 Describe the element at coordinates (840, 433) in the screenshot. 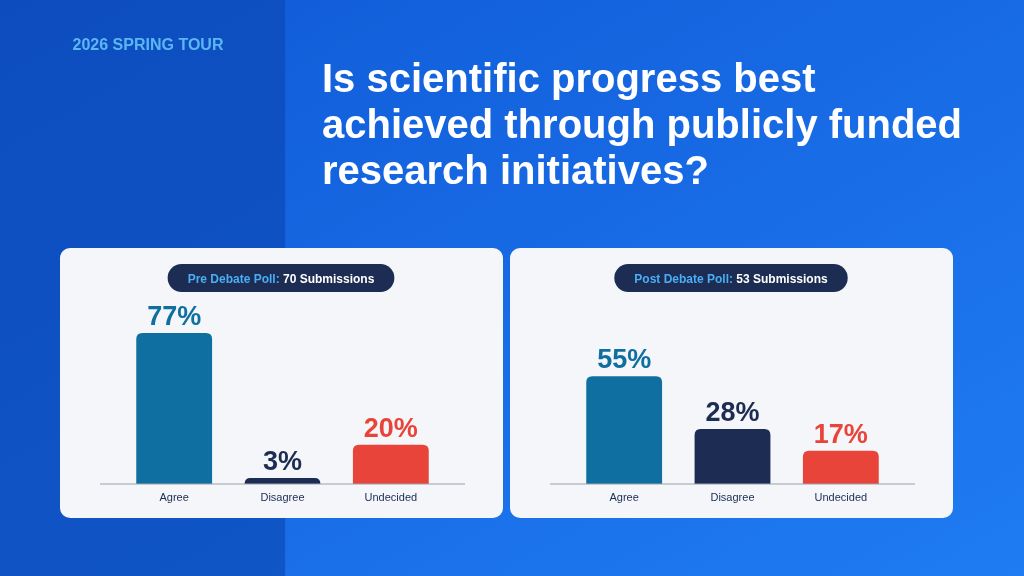

I see `data-label: 17%` at that location.